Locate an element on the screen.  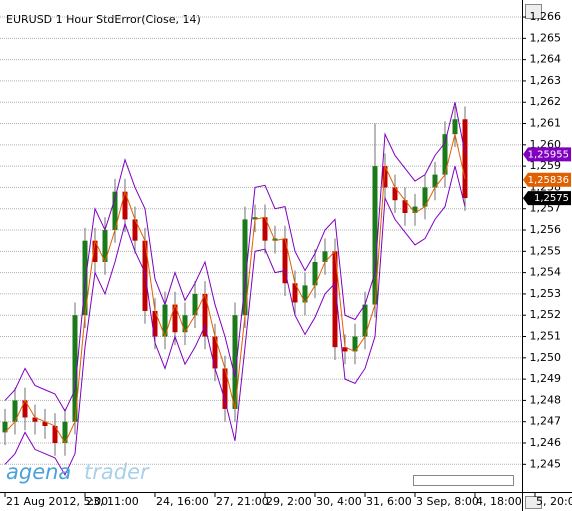
y-tick-label: 1,251 is located at coordinates (546, 336).